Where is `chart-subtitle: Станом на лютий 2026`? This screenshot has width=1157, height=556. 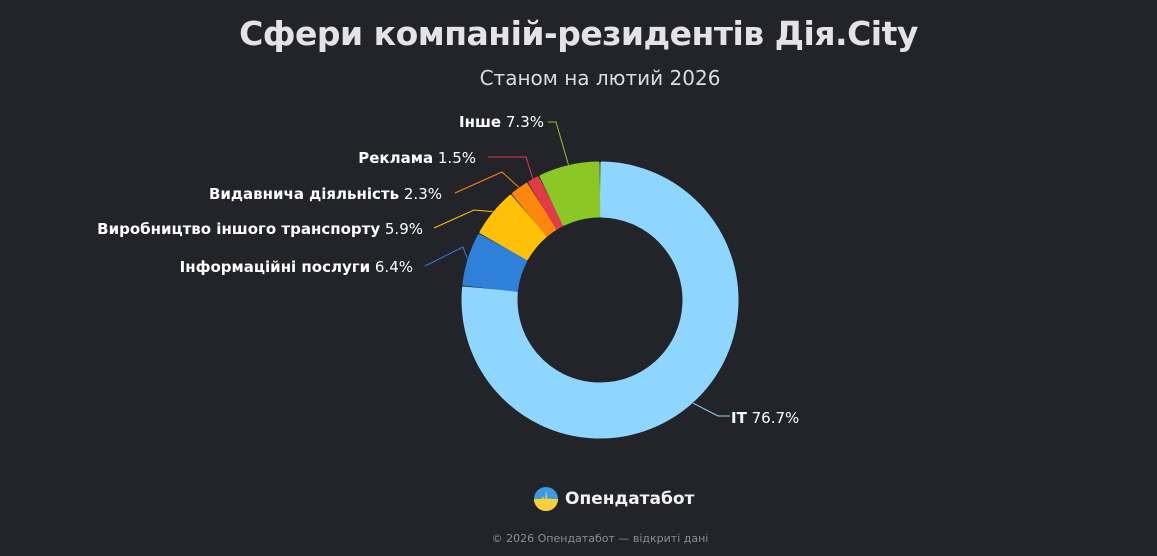
chart-subtitle: Станом на лютий 2026 is located at coordinates (600, 78).